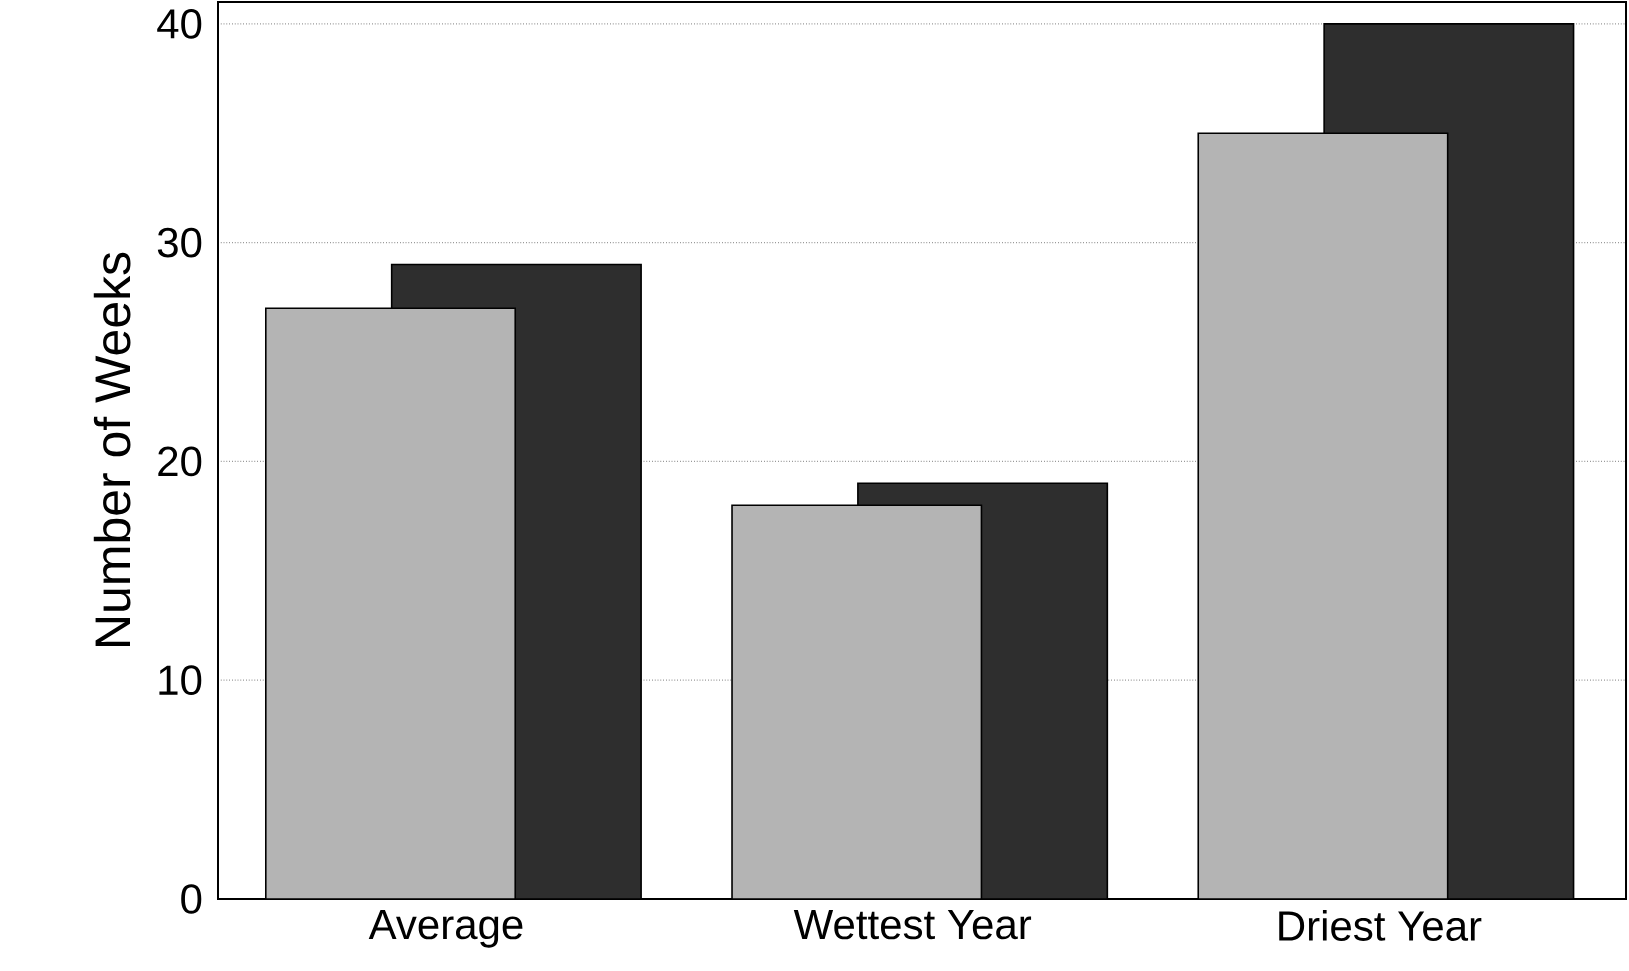  What do you see at coordinates (1380, 925) in the screenshot?
I see `x-tick-label: Driest Year` at bounding box center [1380, 925].